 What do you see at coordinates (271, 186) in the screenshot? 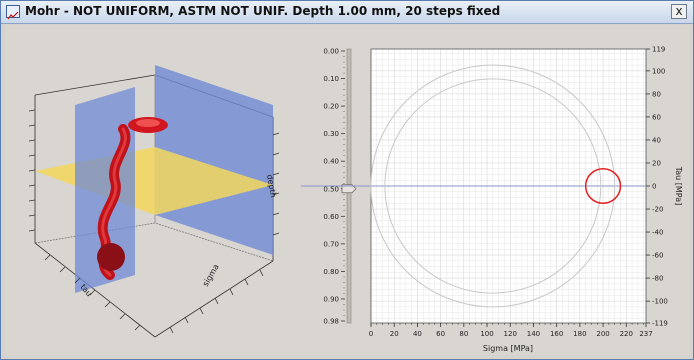
I see `axis-label-depth: depth` at bounding box center [271, 186].